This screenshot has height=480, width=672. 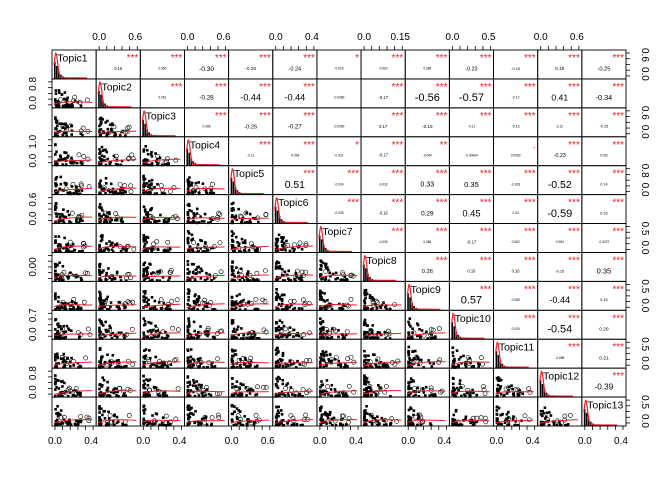 I want to click on histogram-bar, so click(x=498, y=362).